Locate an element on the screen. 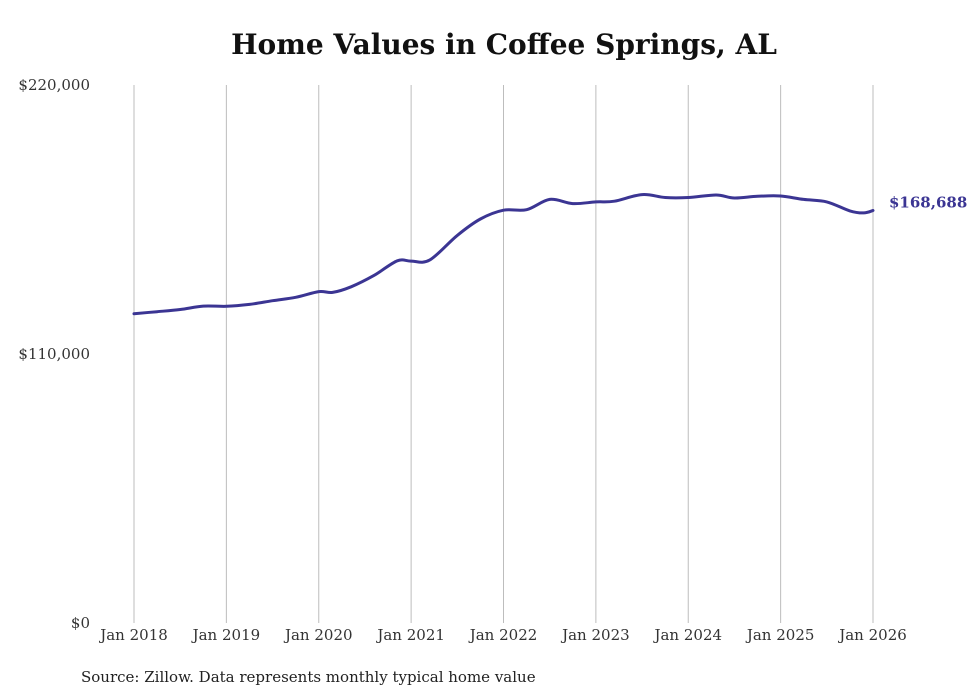 This screenshot has height=699, width=980. x-tick-label: Jan 2024 is located at coordinates (687, 635).